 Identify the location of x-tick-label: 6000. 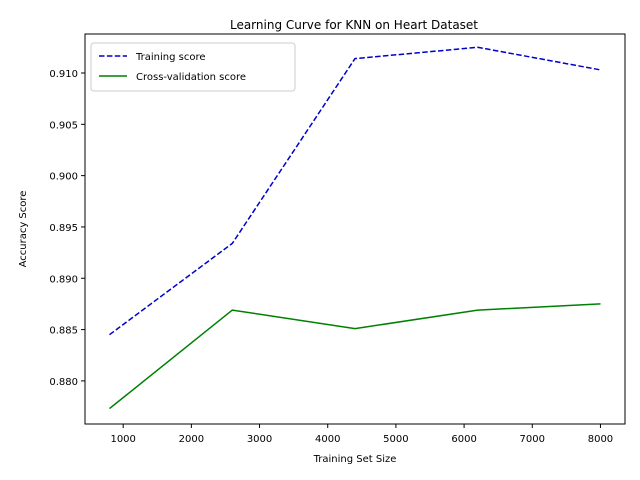
(463, 439).